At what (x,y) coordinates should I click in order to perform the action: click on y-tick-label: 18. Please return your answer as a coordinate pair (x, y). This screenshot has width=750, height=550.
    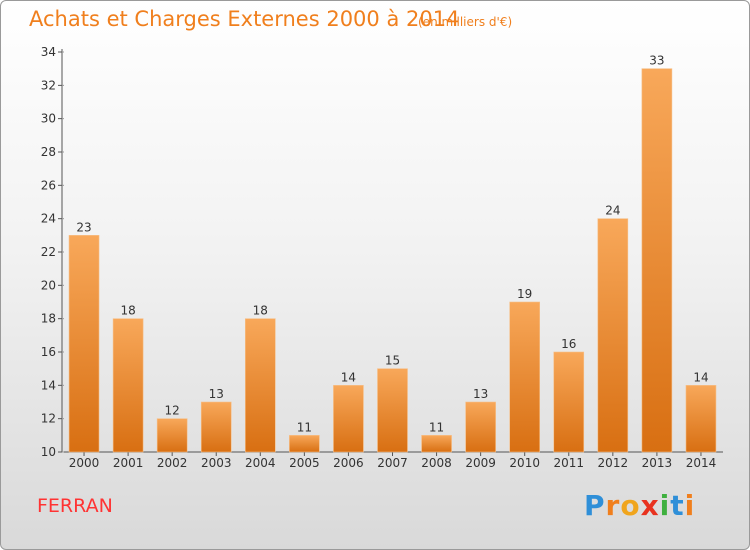
    Looking at the image, I should click on (48, 319).